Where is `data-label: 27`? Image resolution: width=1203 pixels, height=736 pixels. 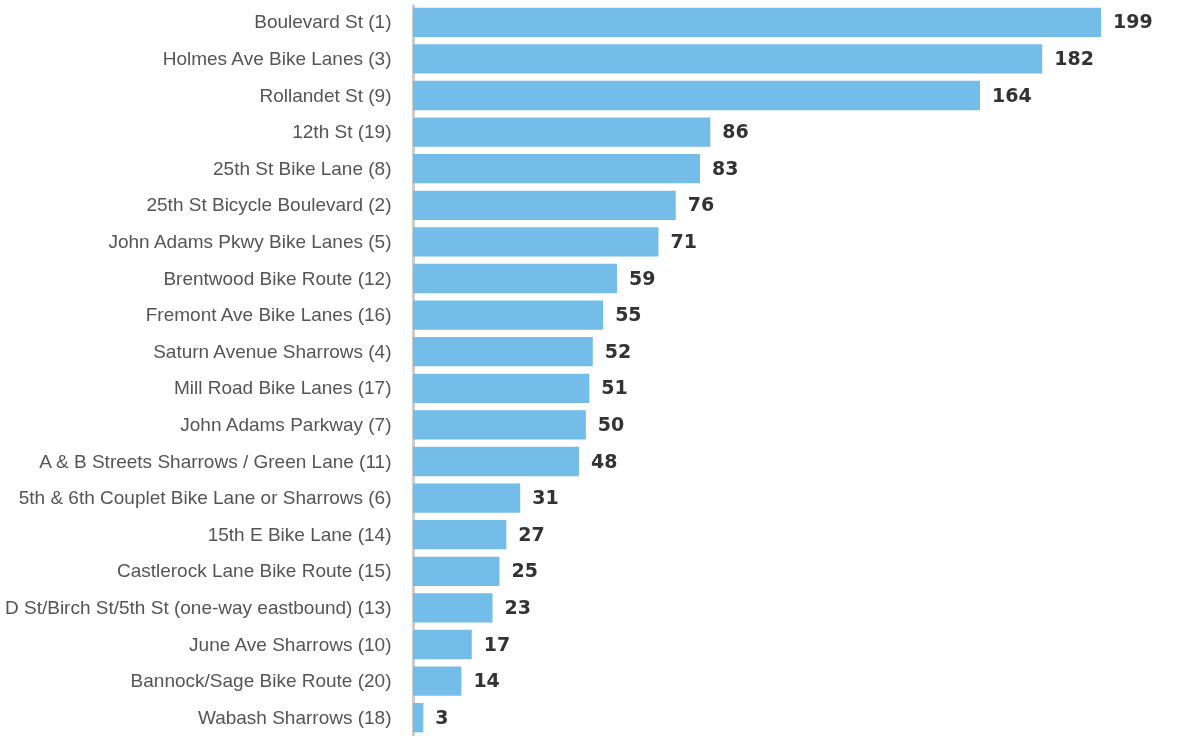
data-label: 27 is located at coordinates (531, 533).